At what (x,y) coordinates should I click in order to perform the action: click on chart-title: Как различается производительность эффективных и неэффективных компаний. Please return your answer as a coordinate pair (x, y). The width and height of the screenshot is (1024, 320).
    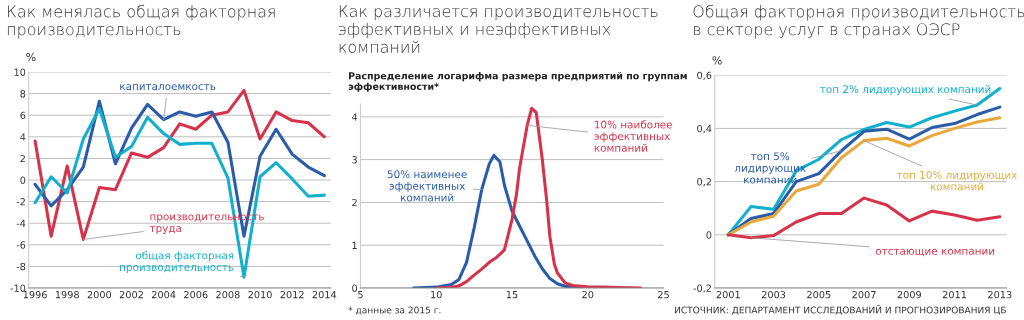
    Looking at the image, I should click on (498, 29).